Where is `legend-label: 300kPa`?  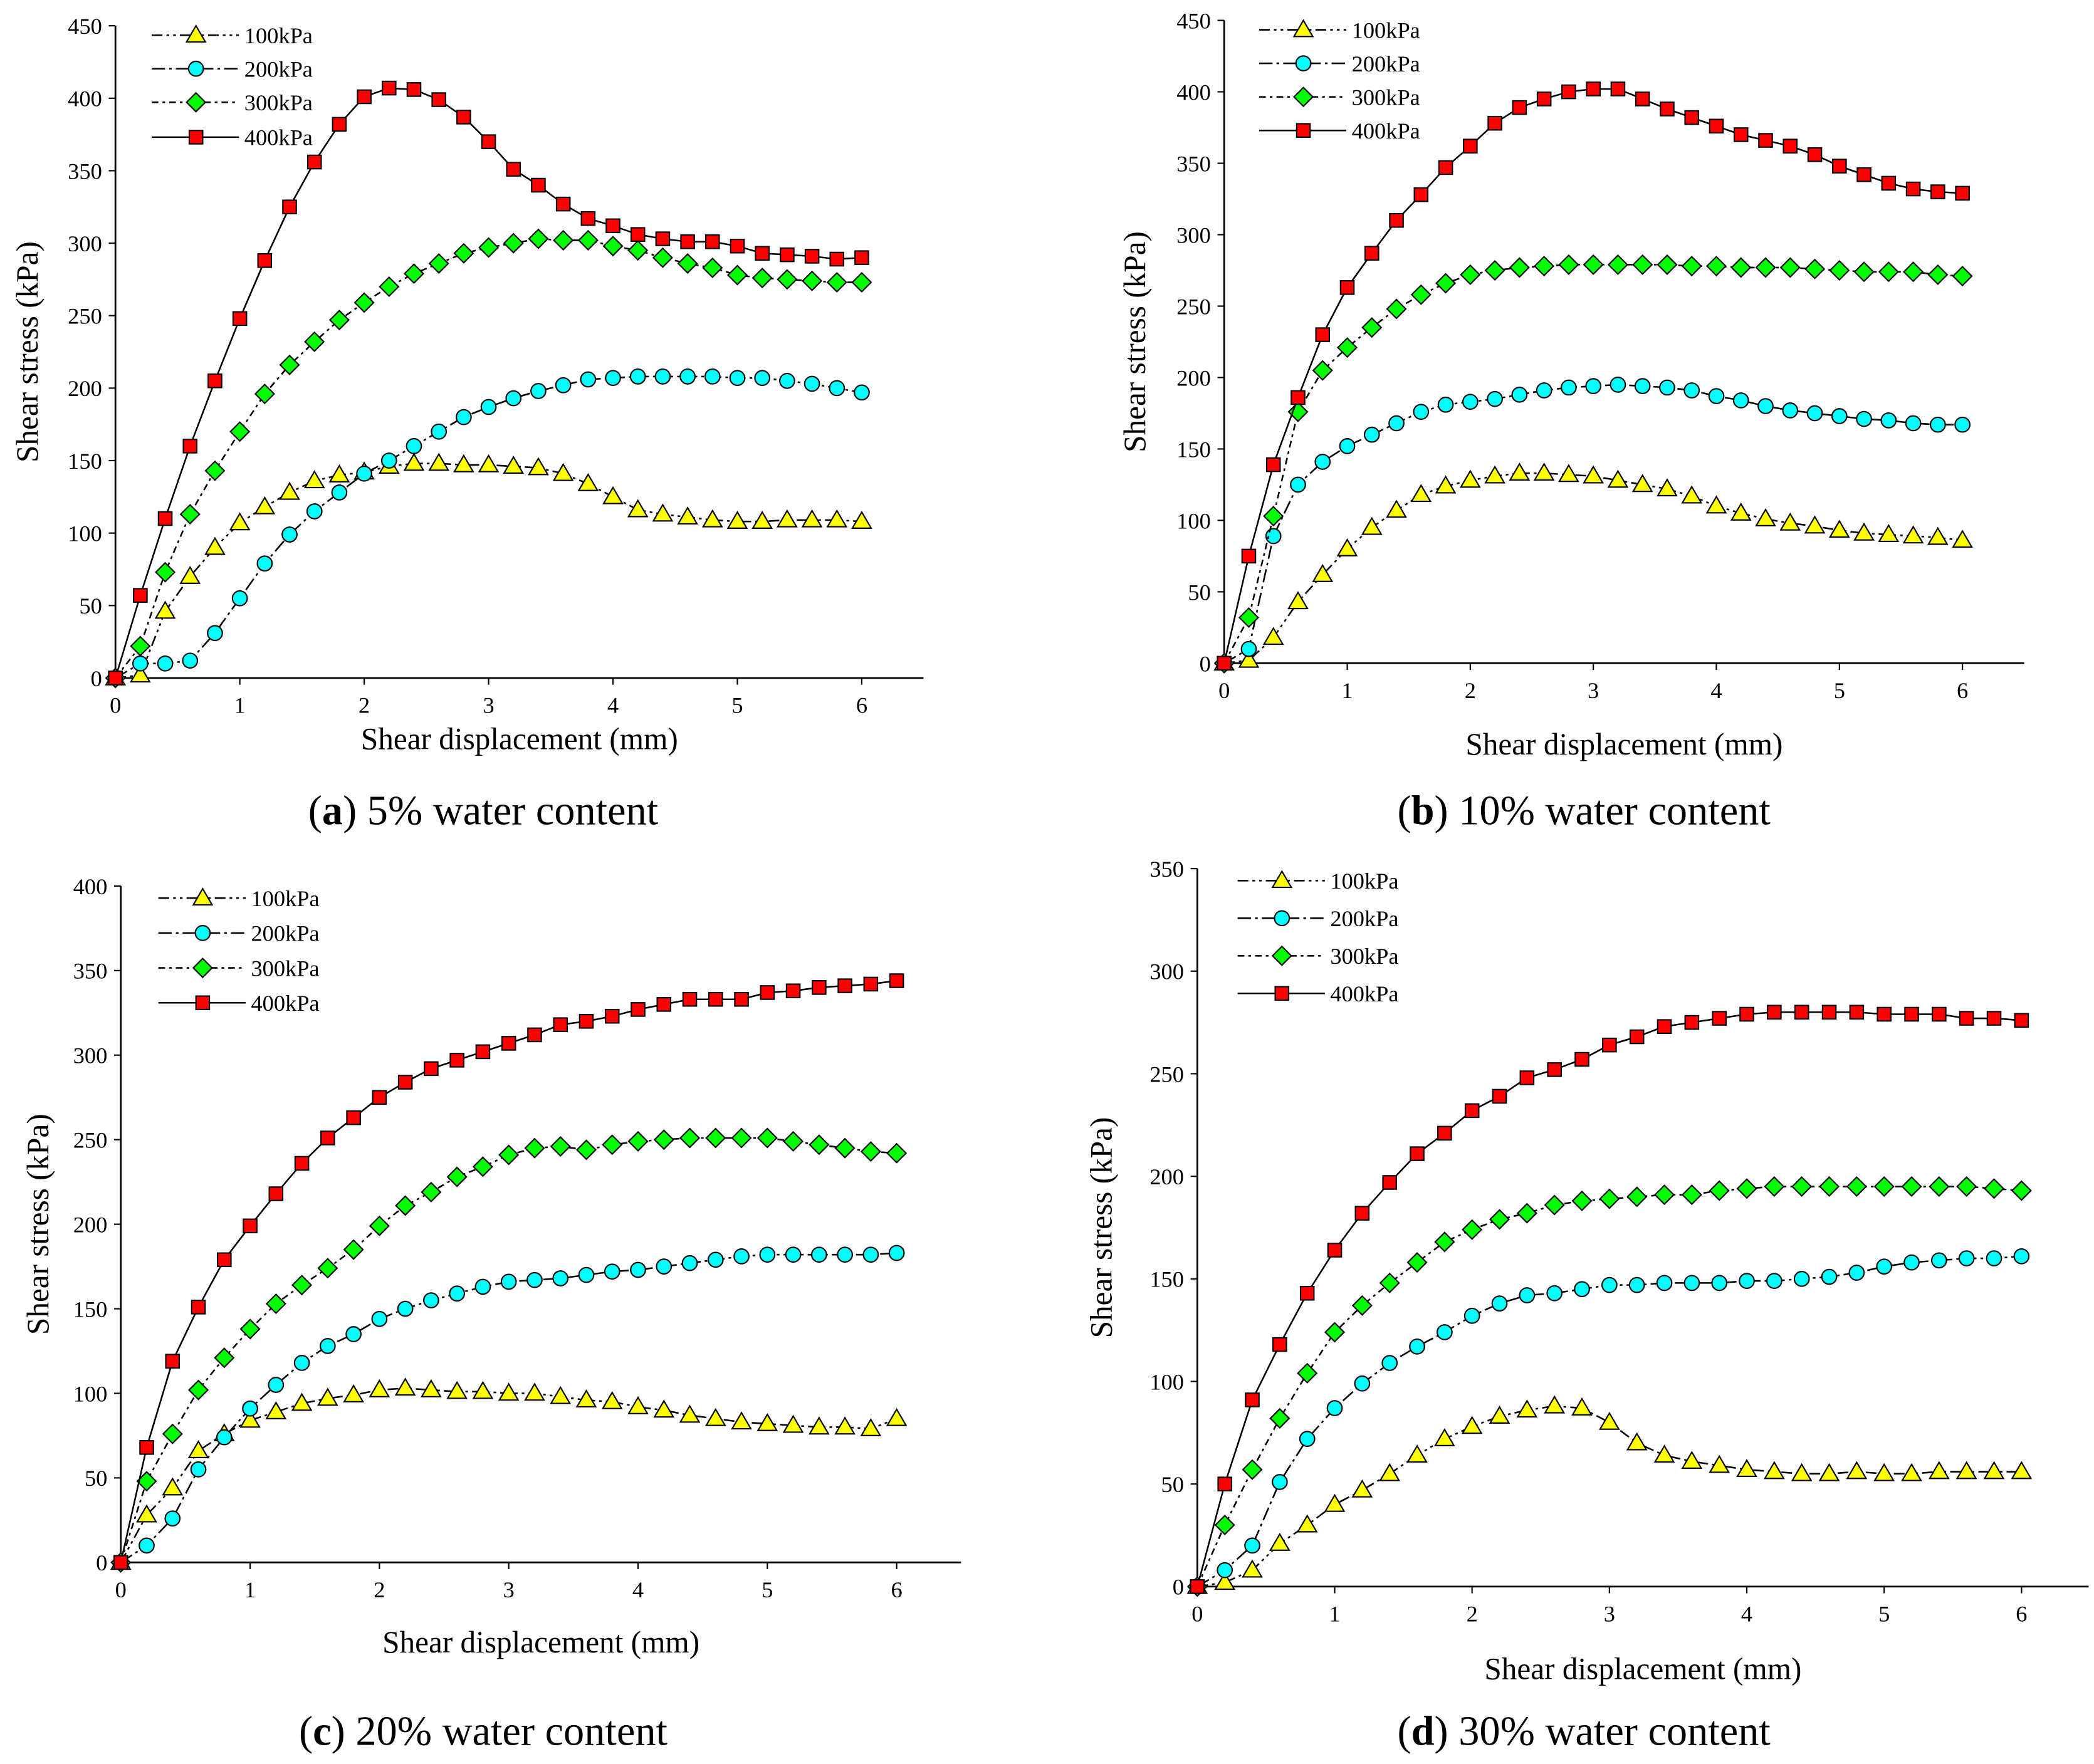
legend-label: 300kPa is located at coordinates (278, 102).